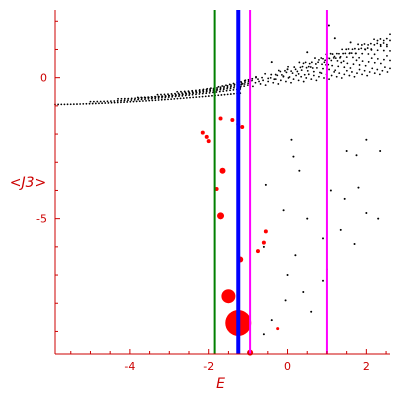 This screenshot has width=400, height=400. What do you see at coordinates (129, 366) in the screenshot?
I see `x-tick-label: -4` at bounding box center [129, 366].